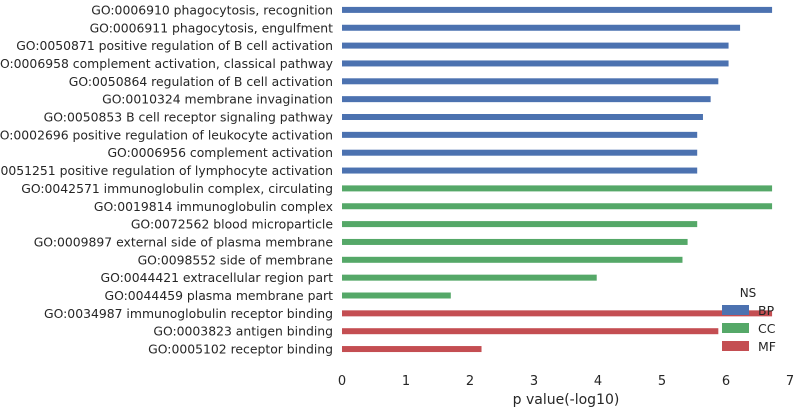 The width and height of the screenshot is (799, 414). I want to click on y-tick-label: GO:0098552 side of membrane, so click(235, 259).